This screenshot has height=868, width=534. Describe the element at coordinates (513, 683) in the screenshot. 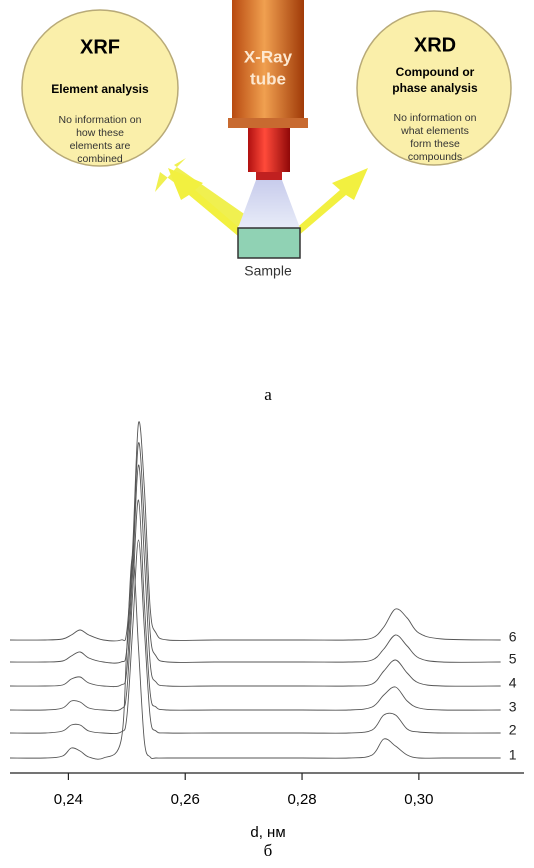

I see `legend-label: 4` at that location.